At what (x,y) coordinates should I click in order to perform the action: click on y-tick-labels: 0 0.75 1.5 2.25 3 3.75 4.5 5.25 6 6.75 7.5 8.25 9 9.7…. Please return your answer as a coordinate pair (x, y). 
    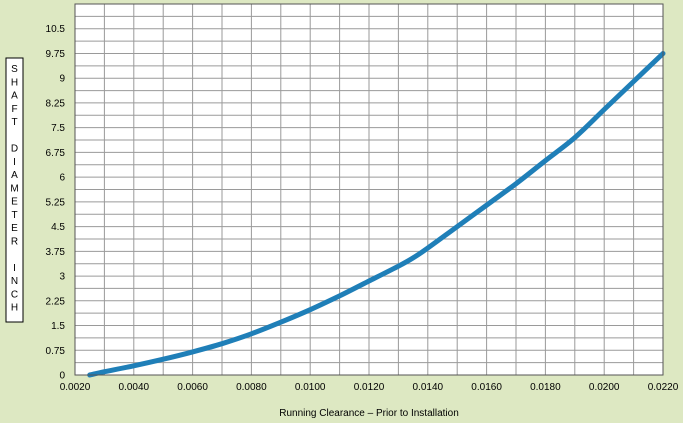
    Looking at the image, I should click on (56, 202).